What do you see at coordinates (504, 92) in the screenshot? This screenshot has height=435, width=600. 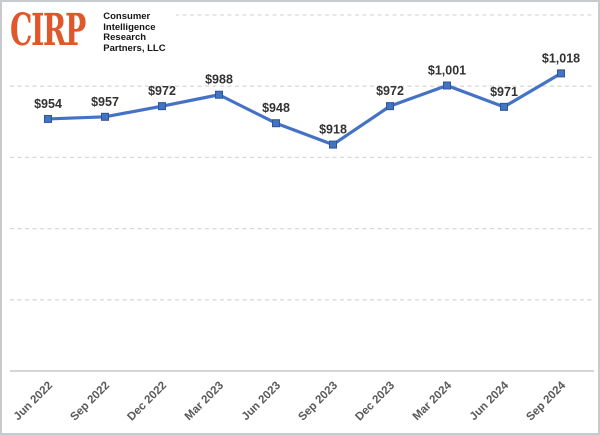 I see `data-label: $971` at bounding box center [504, 92].